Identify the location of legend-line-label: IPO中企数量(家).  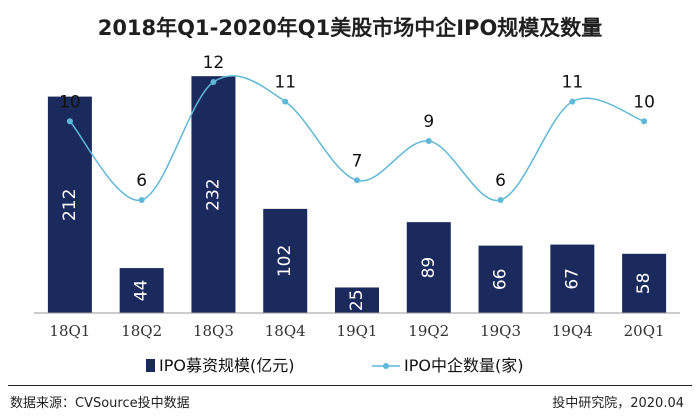
(463, 365).